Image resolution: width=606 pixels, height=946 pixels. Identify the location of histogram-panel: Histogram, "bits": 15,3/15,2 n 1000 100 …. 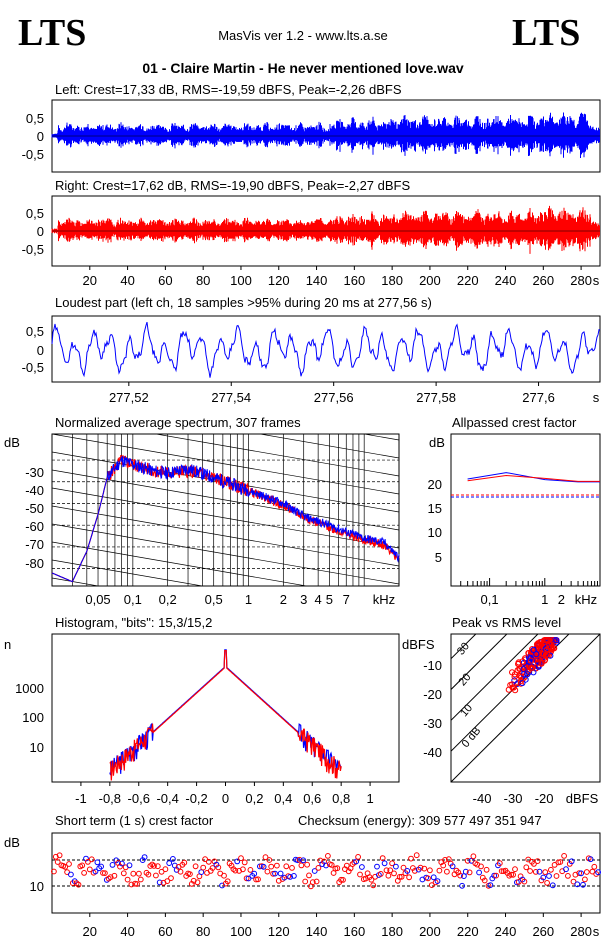
(202, 710).